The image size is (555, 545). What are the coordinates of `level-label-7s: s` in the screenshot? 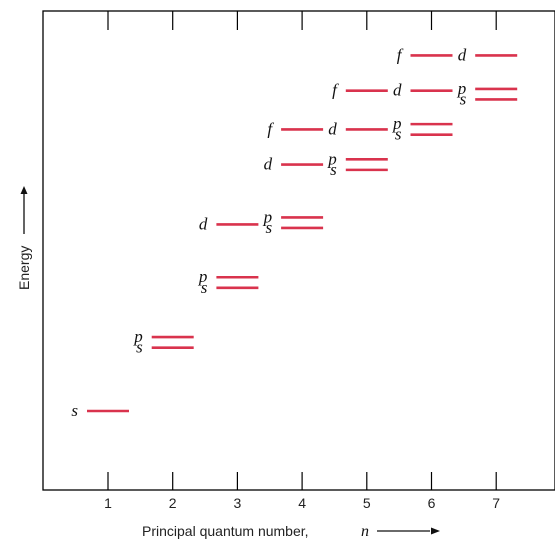 It's located at (463, 98).